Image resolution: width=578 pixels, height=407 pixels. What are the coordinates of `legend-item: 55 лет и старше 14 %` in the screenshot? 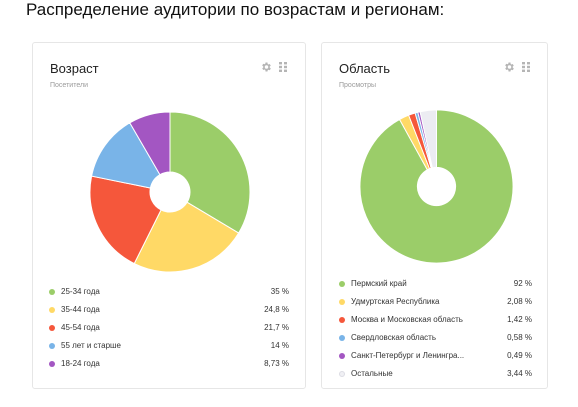 It's located at (169, 346).